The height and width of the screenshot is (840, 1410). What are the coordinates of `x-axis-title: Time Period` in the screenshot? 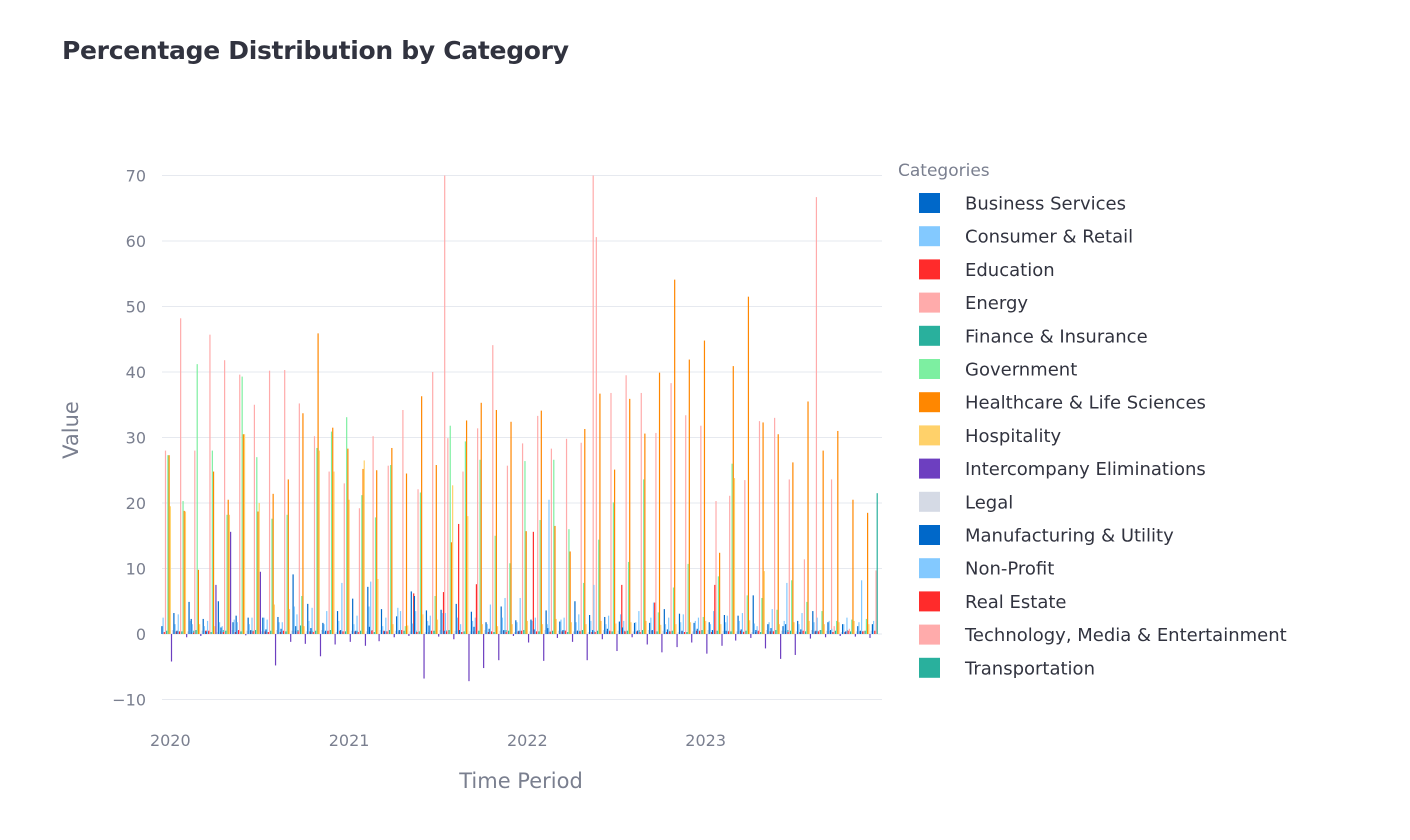 It's located at (520, 781).